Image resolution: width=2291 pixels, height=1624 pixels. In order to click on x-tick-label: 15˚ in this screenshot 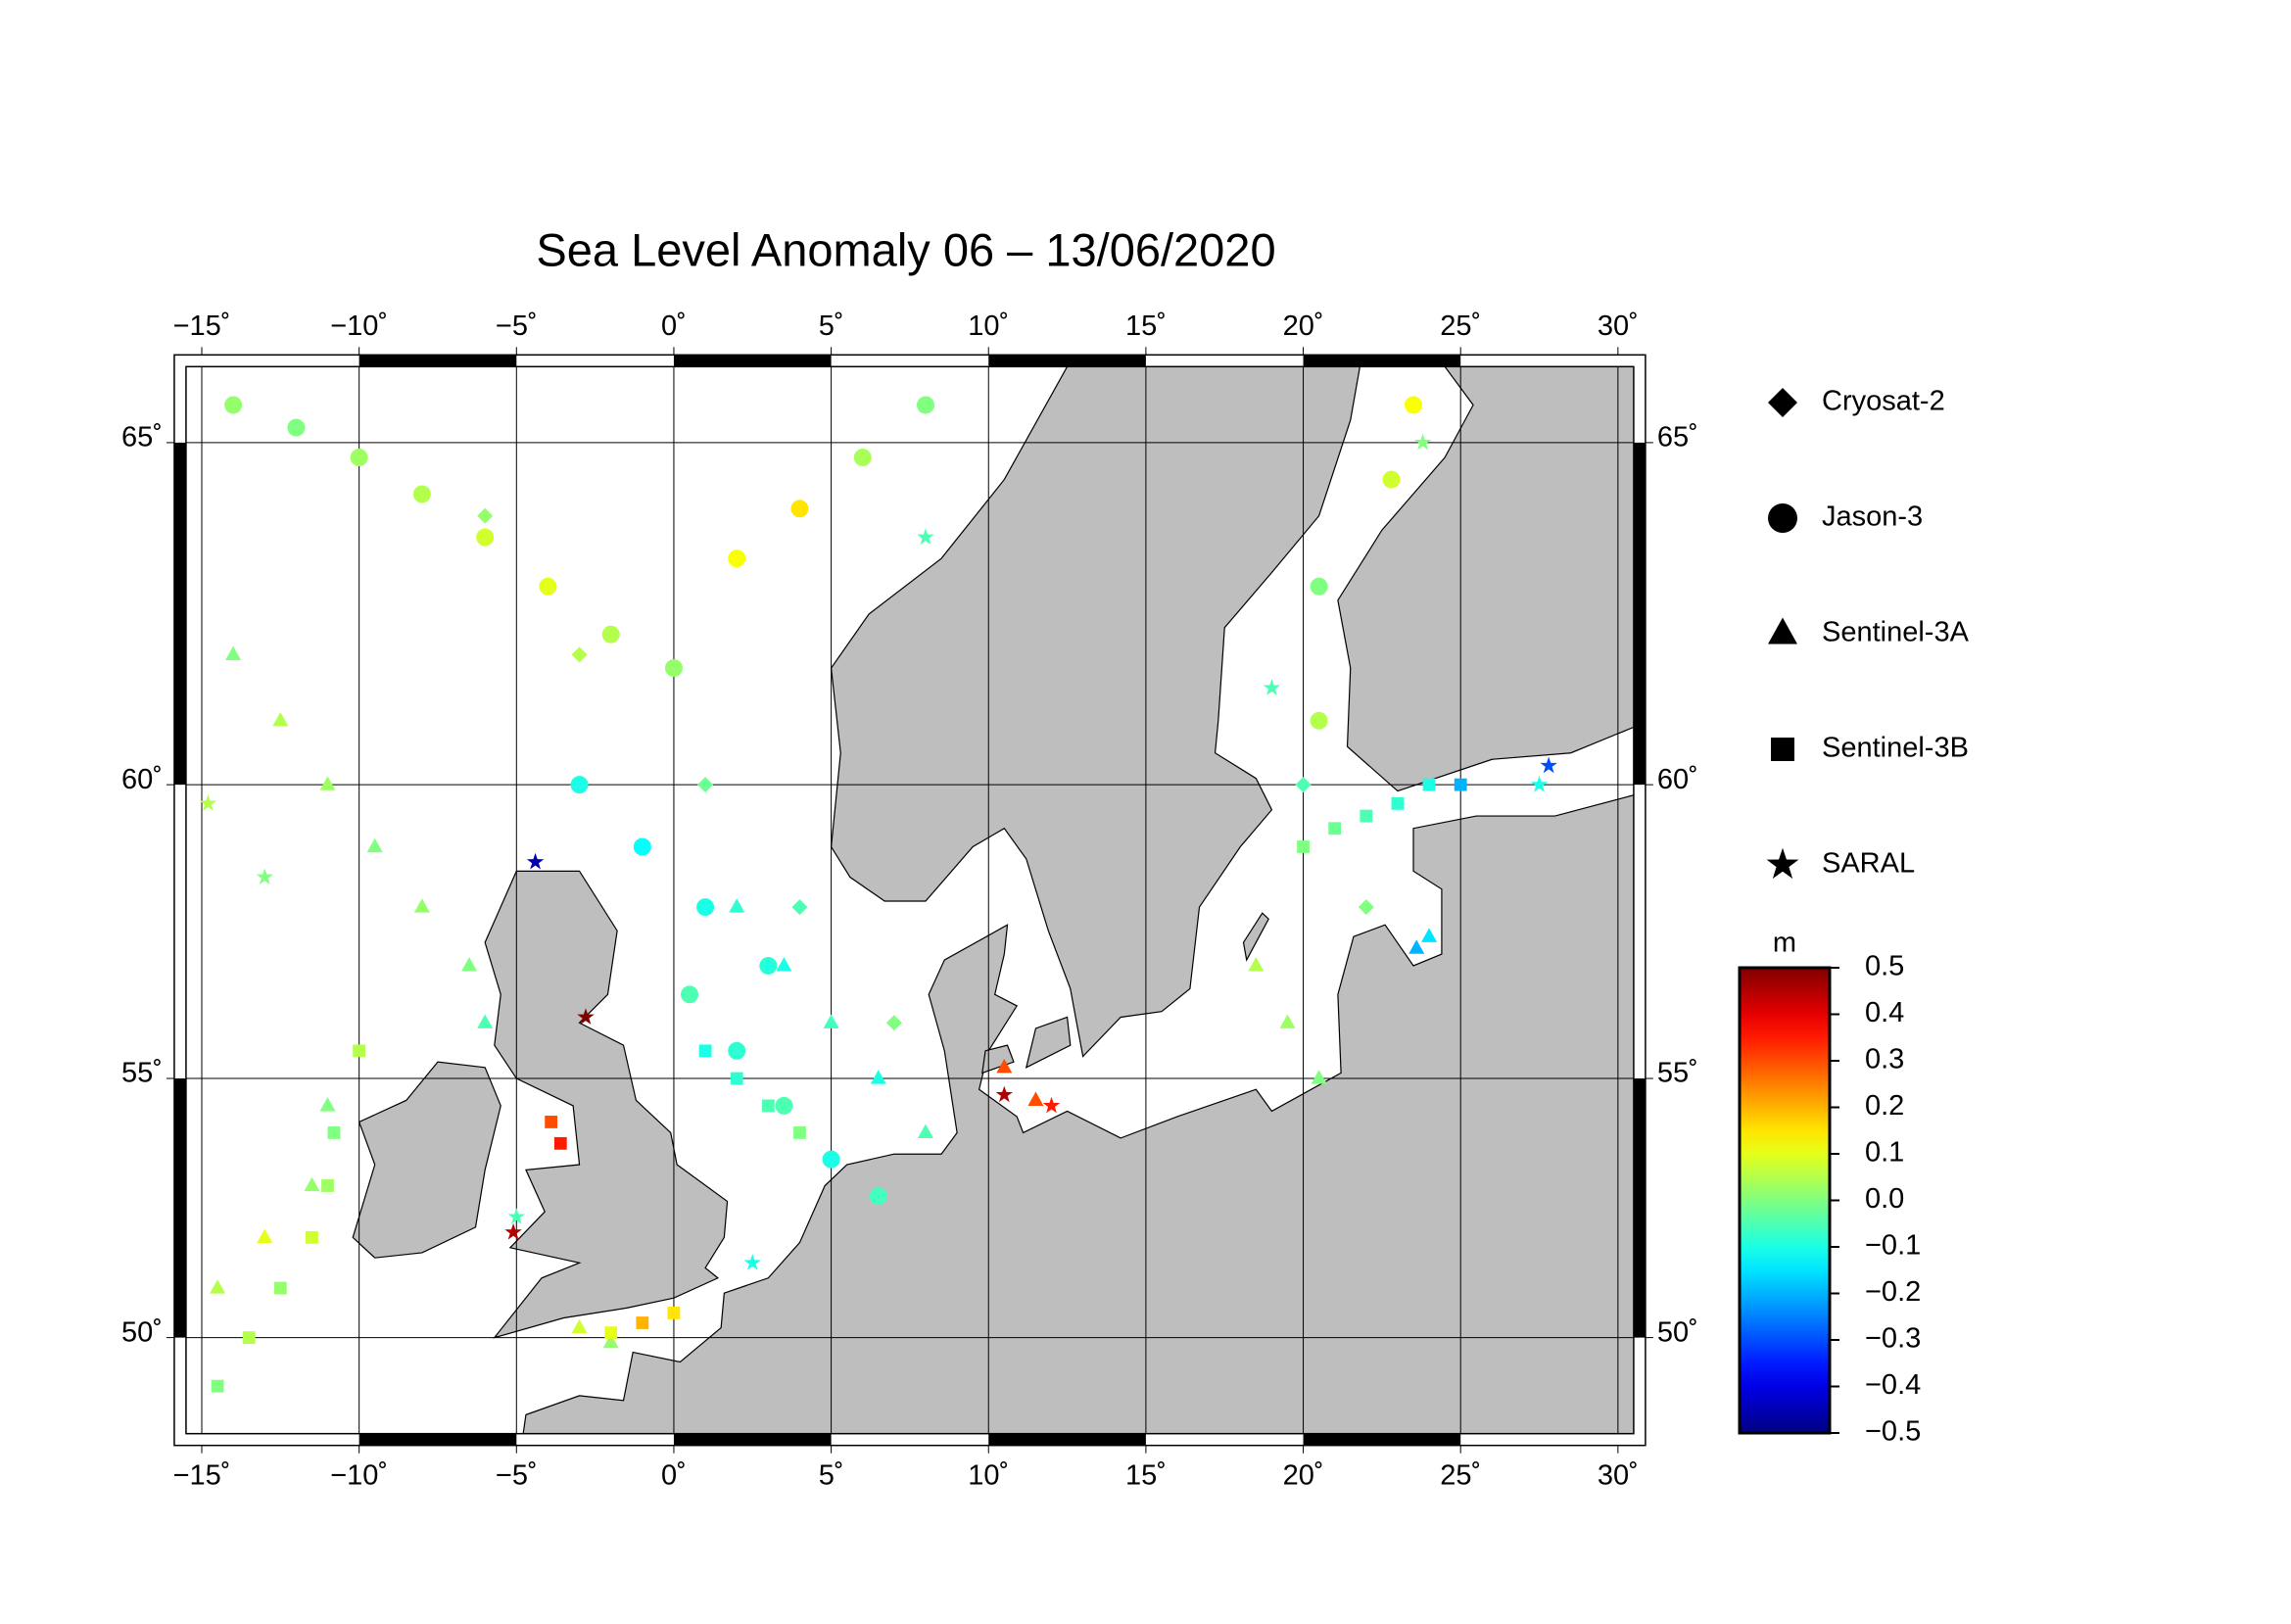, I will do `click(1146, 326)`.